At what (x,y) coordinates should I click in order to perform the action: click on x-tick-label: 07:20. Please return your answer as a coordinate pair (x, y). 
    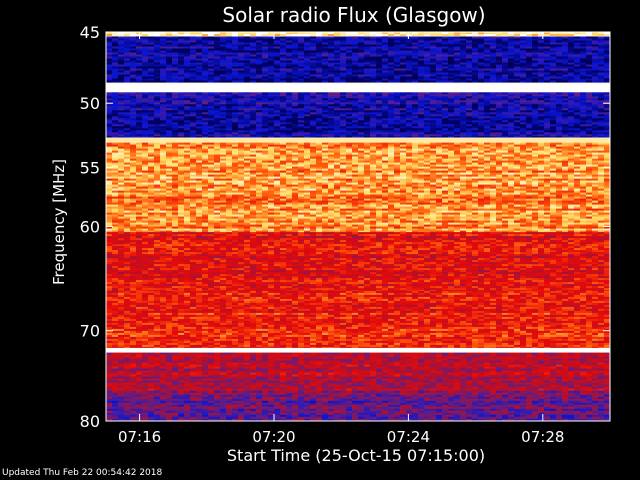
    Looking at the image, I should click on (273, 437).